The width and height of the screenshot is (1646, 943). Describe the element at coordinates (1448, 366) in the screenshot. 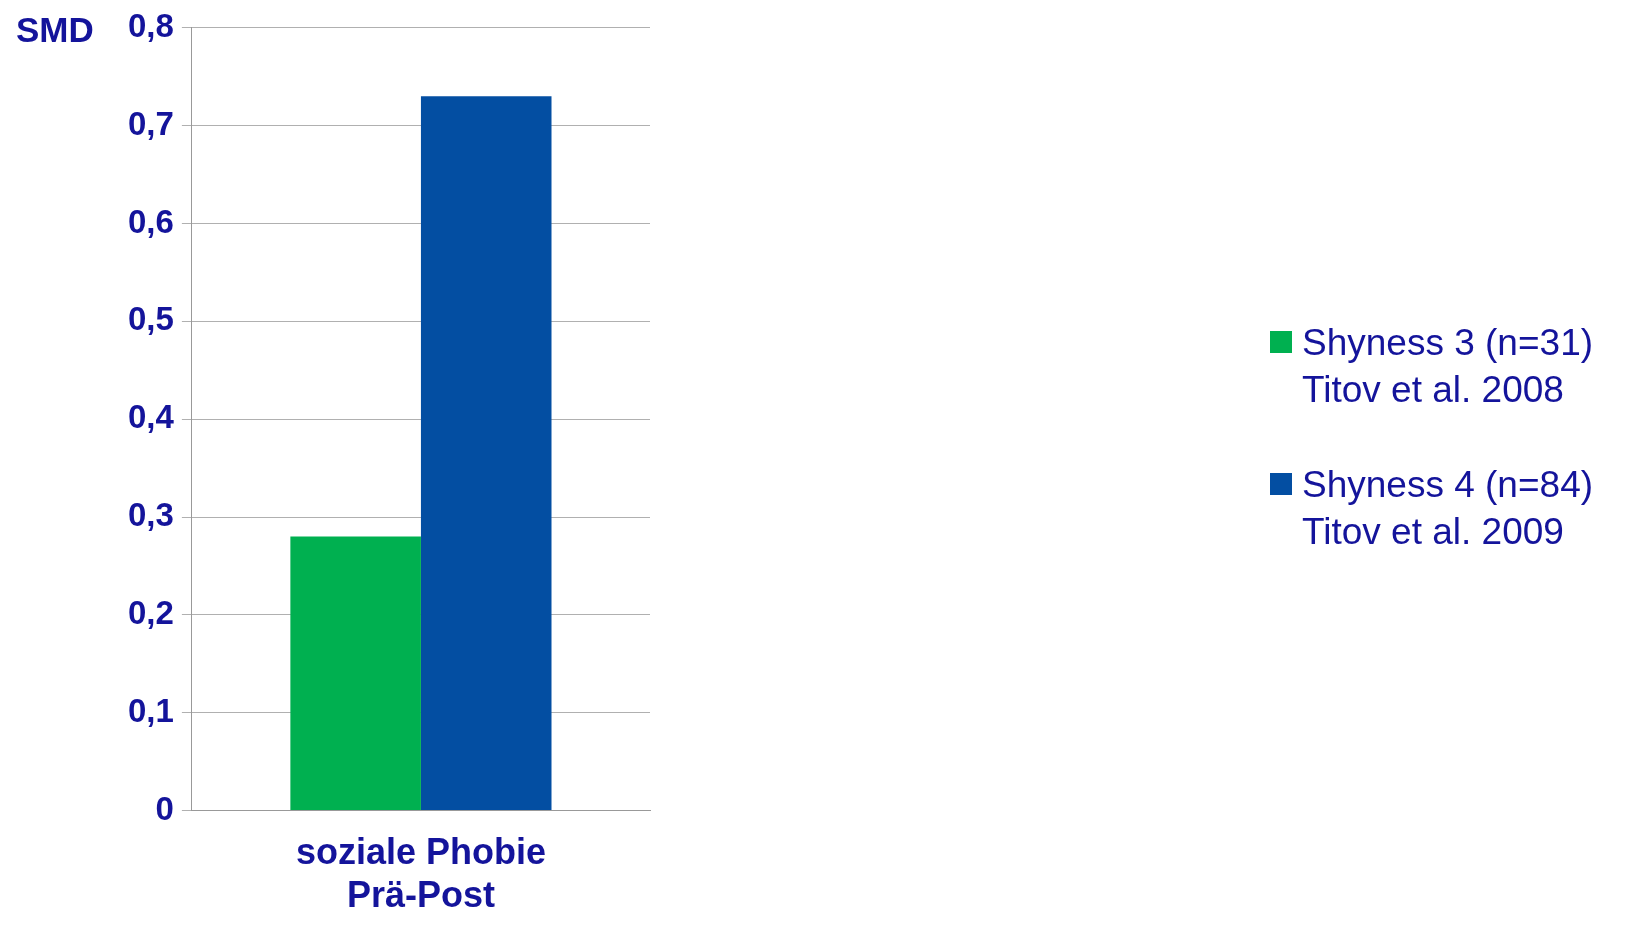

I see `legend-label: Shyness 3 (n=31) Titov et al. 2008` at that location.